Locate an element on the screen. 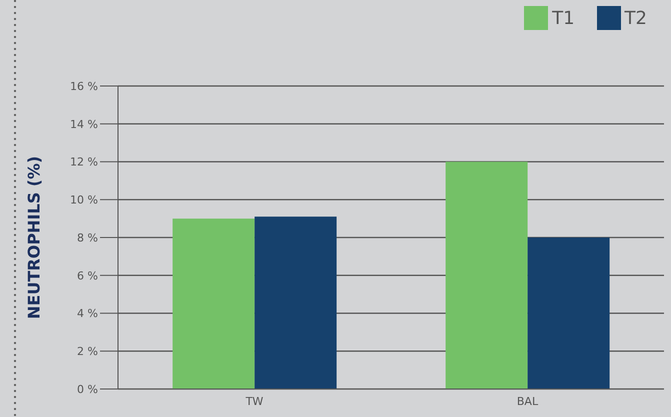 This screenshot has height=417, width=671. y-tick-label: 16 % is located at coordinates (84, 86).